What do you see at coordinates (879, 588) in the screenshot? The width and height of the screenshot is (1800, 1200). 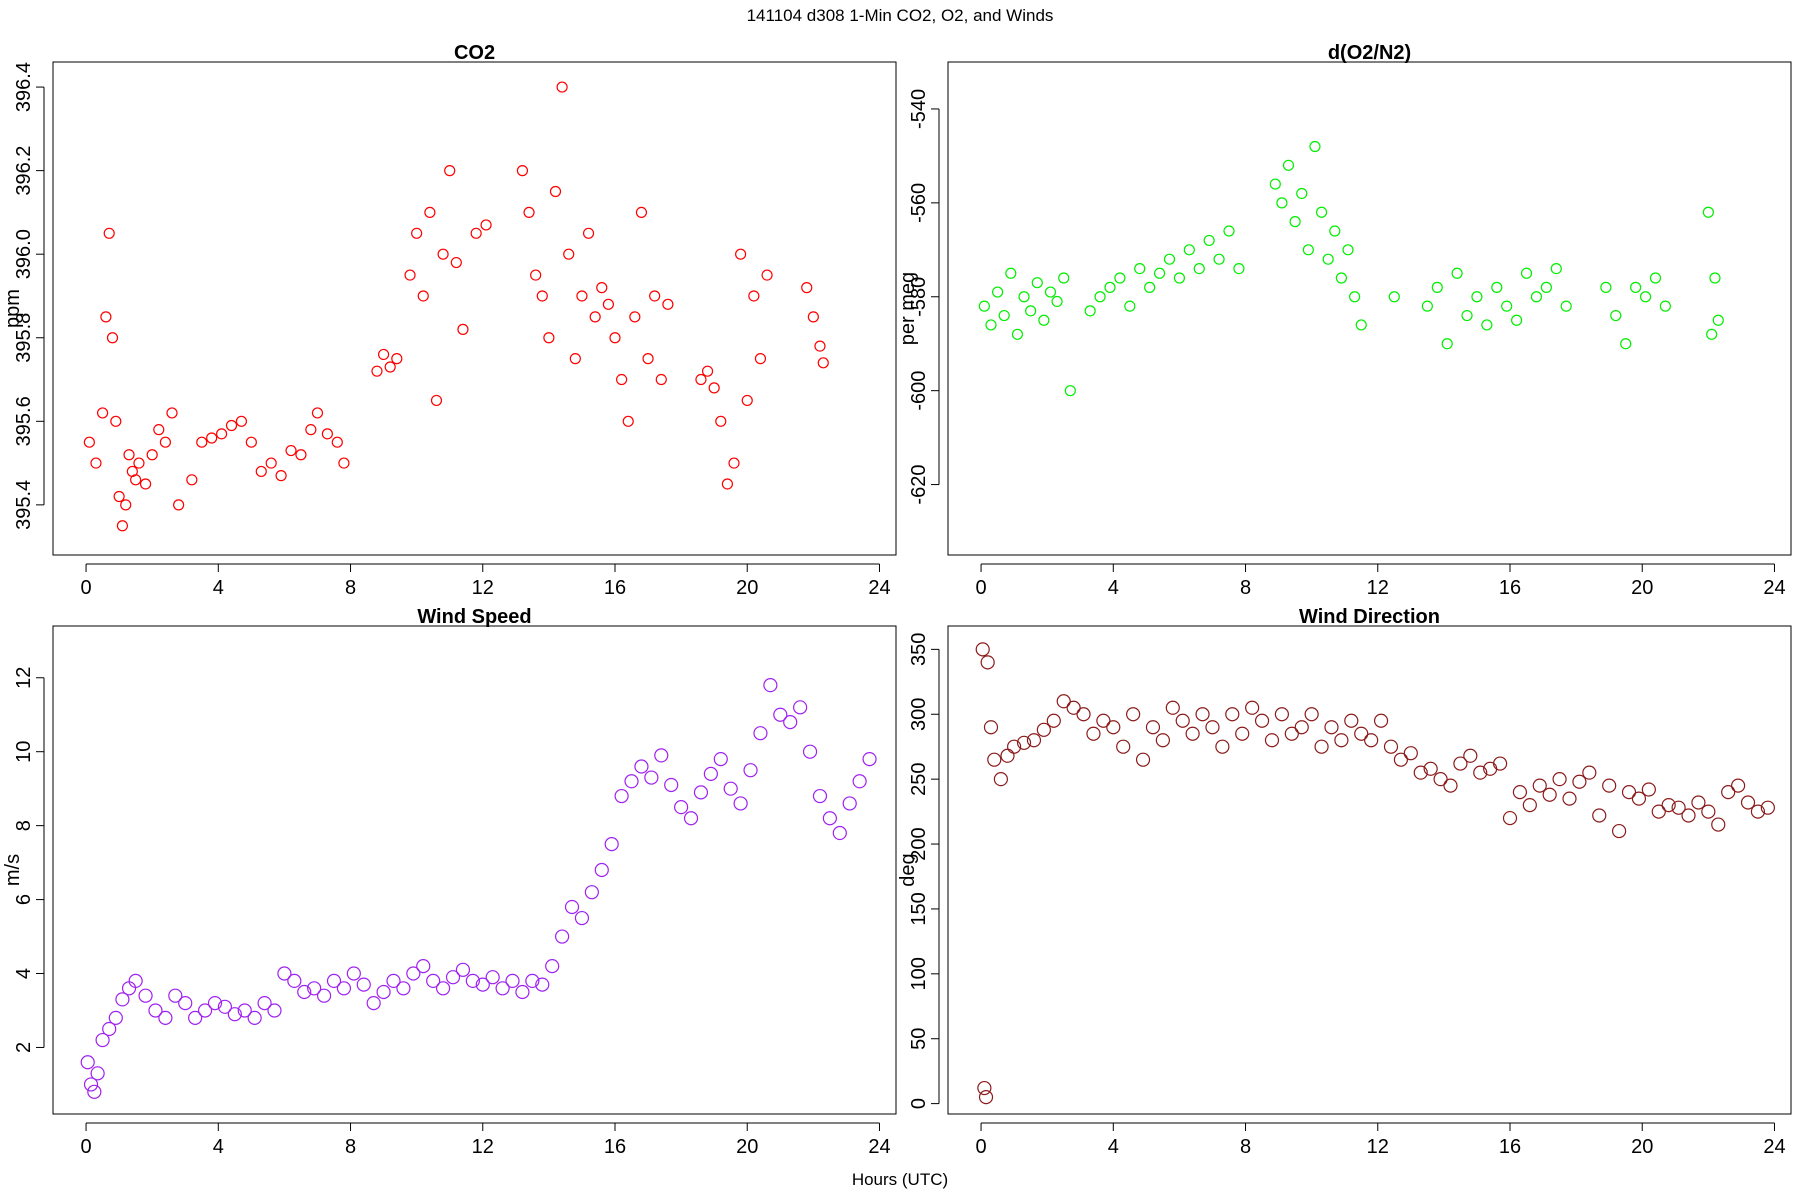 I see `co2-x-tick-label: 24` at bounding box center [879, 588].